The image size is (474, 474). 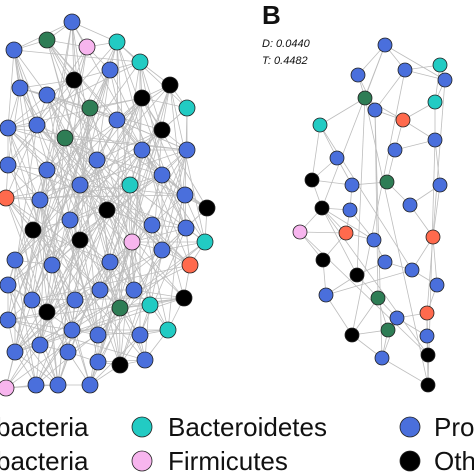 I want to click on legend-swatch-others, so click(x=410, y=461).